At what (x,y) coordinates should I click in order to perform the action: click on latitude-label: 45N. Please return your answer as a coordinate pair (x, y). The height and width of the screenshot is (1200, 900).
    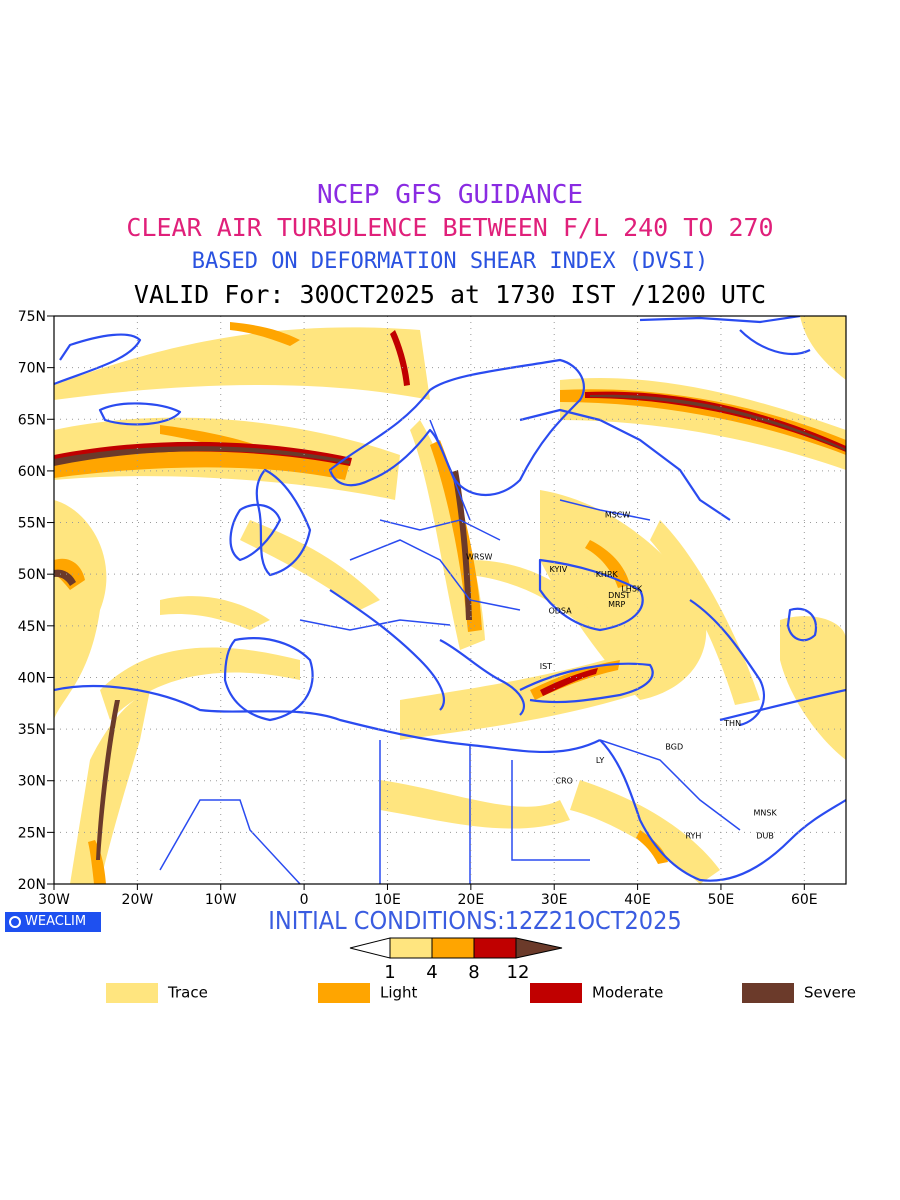
    Looking at the image, I should click on (32, 627).